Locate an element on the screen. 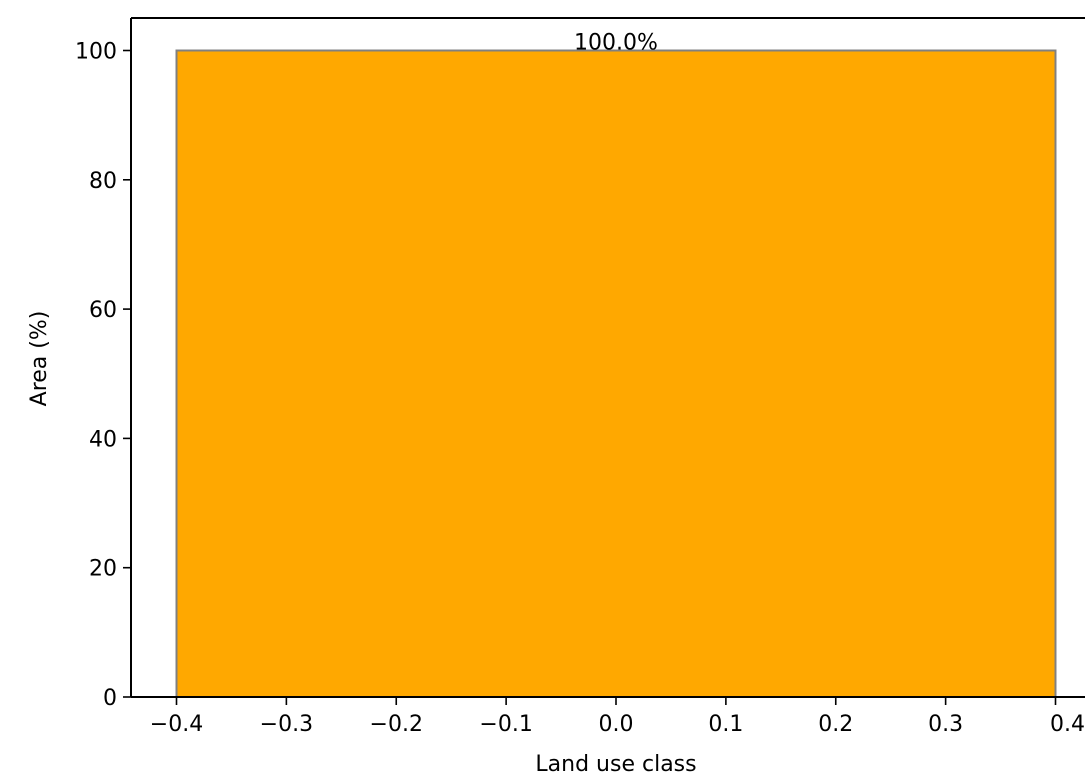 The height and width of the screenshot is (776, 1085). x-tick-label: −0.3 is located at coordinates (286, 724).